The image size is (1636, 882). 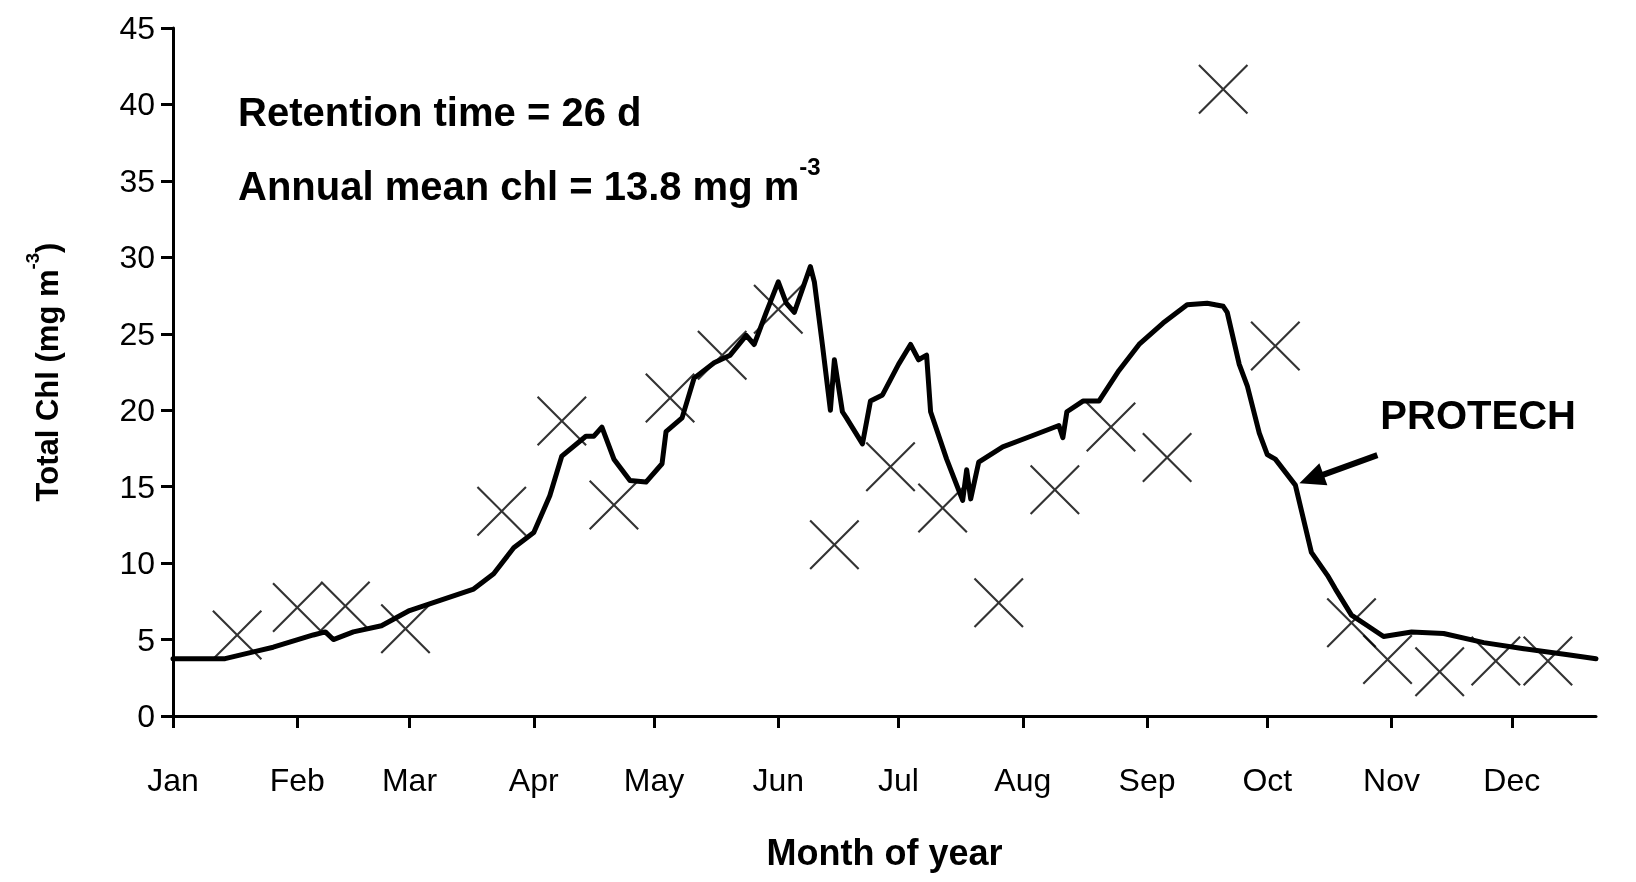 I want to click on y-tick-label: 35, so click(x=137, y=180).